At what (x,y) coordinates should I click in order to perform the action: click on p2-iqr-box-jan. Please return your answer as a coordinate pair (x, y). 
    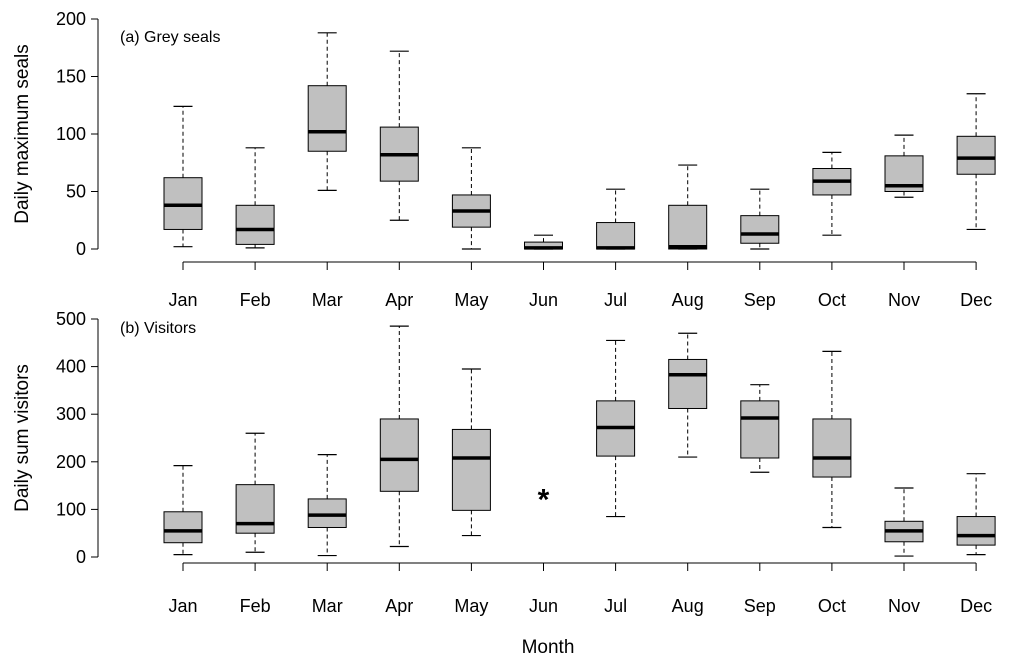
    Looking at the image, I should click on (183, 527).